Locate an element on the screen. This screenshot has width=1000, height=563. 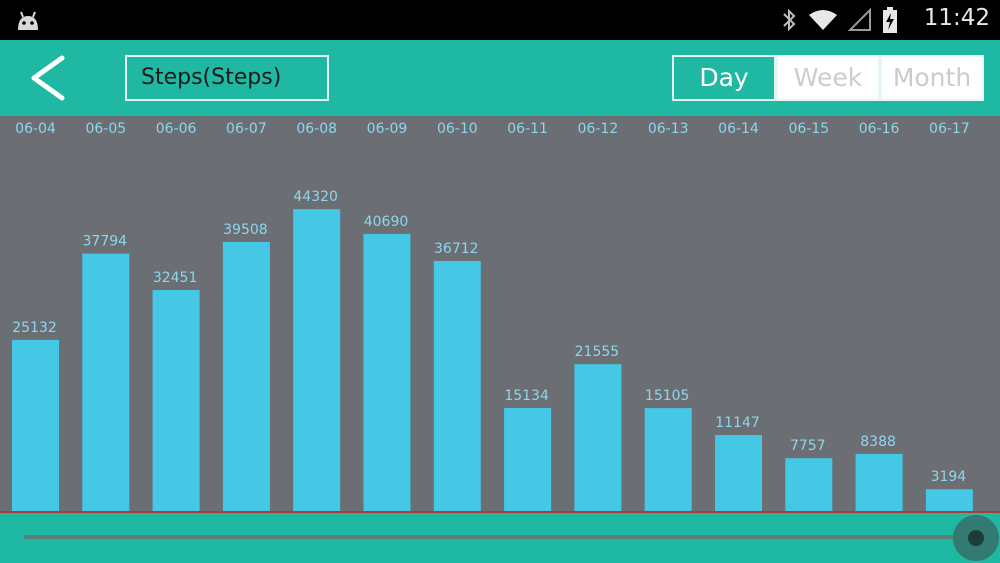
bar-value-label: 21555 is located at coordinates (597, 352).